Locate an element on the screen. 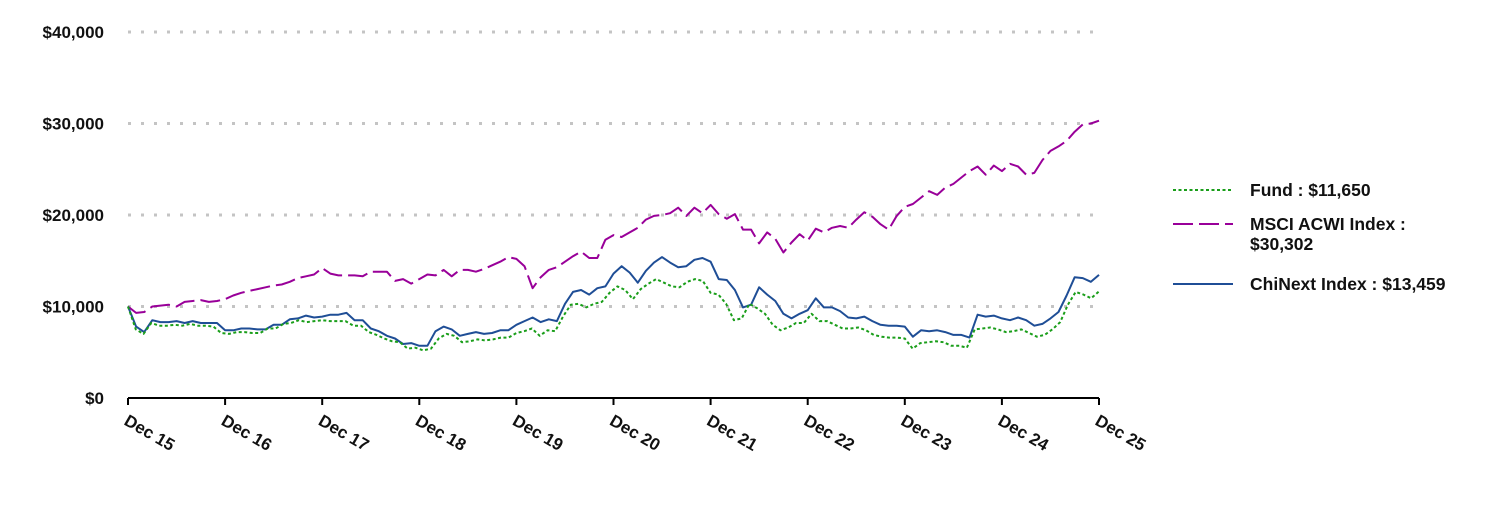 This screenshot has height=516, width=1488. legend-item-fund: Fund : $11,650 is located at coordinates (1322, 190).